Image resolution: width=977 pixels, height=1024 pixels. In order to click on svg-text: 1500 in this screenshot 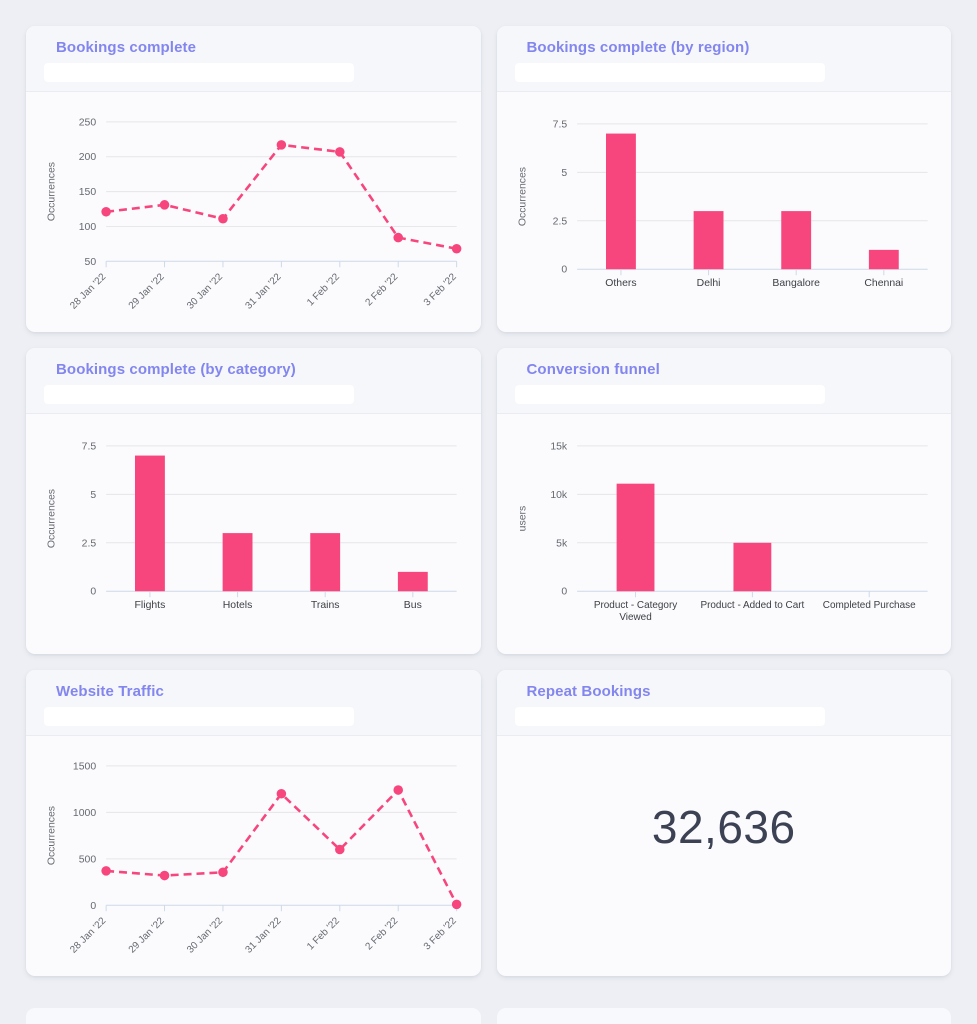, I will do `click(84, 766)`.